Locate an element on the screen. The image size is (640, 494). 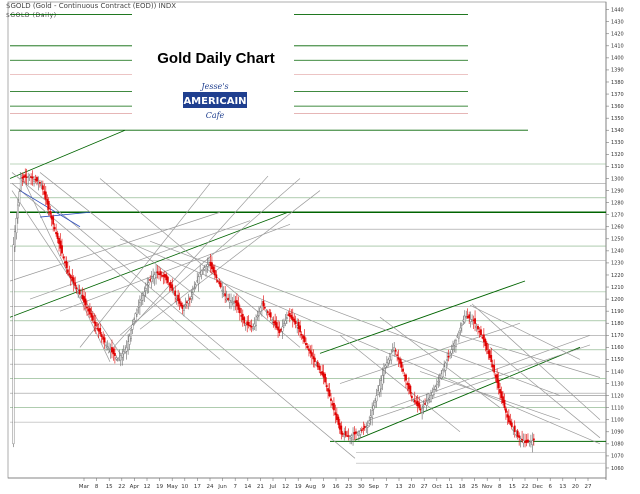
x-tick-label: 14 is located at coordinates (247, 487).